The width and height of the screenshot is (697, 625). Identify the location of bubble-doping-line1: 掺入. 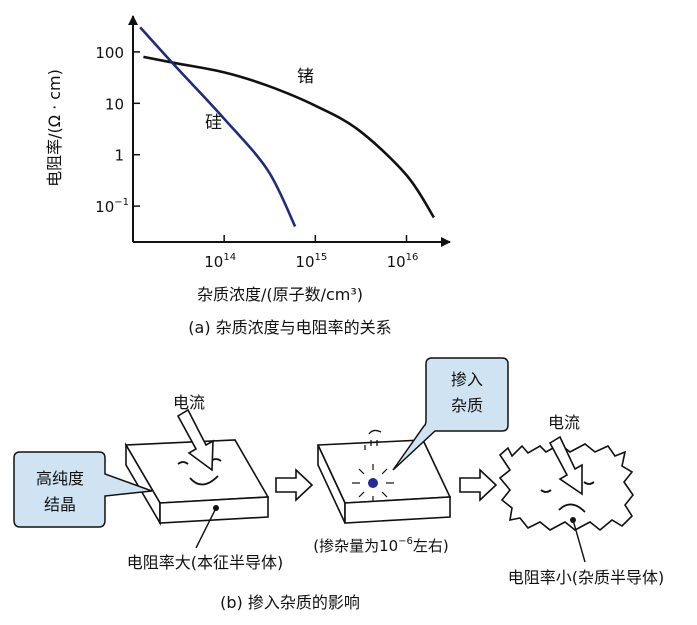
(467, 379).